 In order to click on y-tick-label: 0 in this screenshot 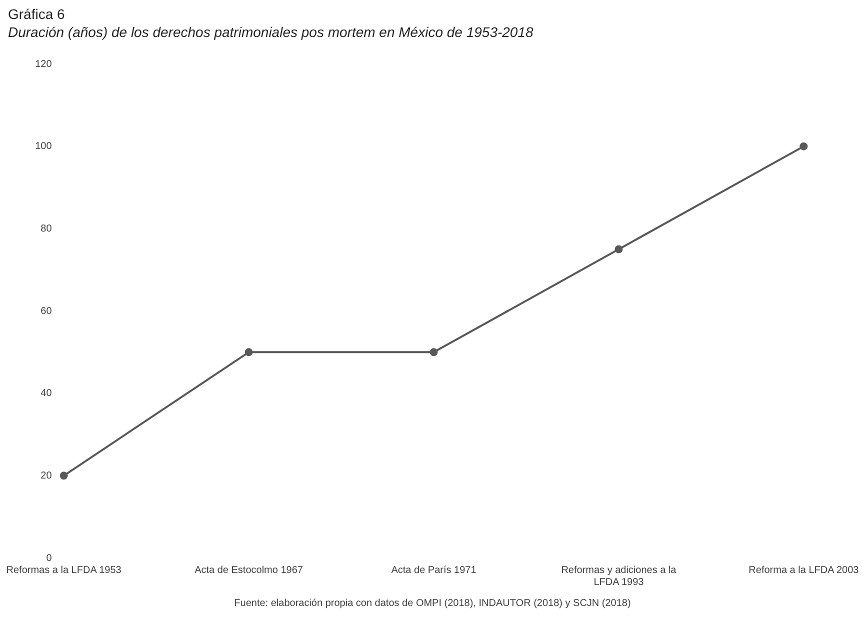, I will do `click(49, 558)`.